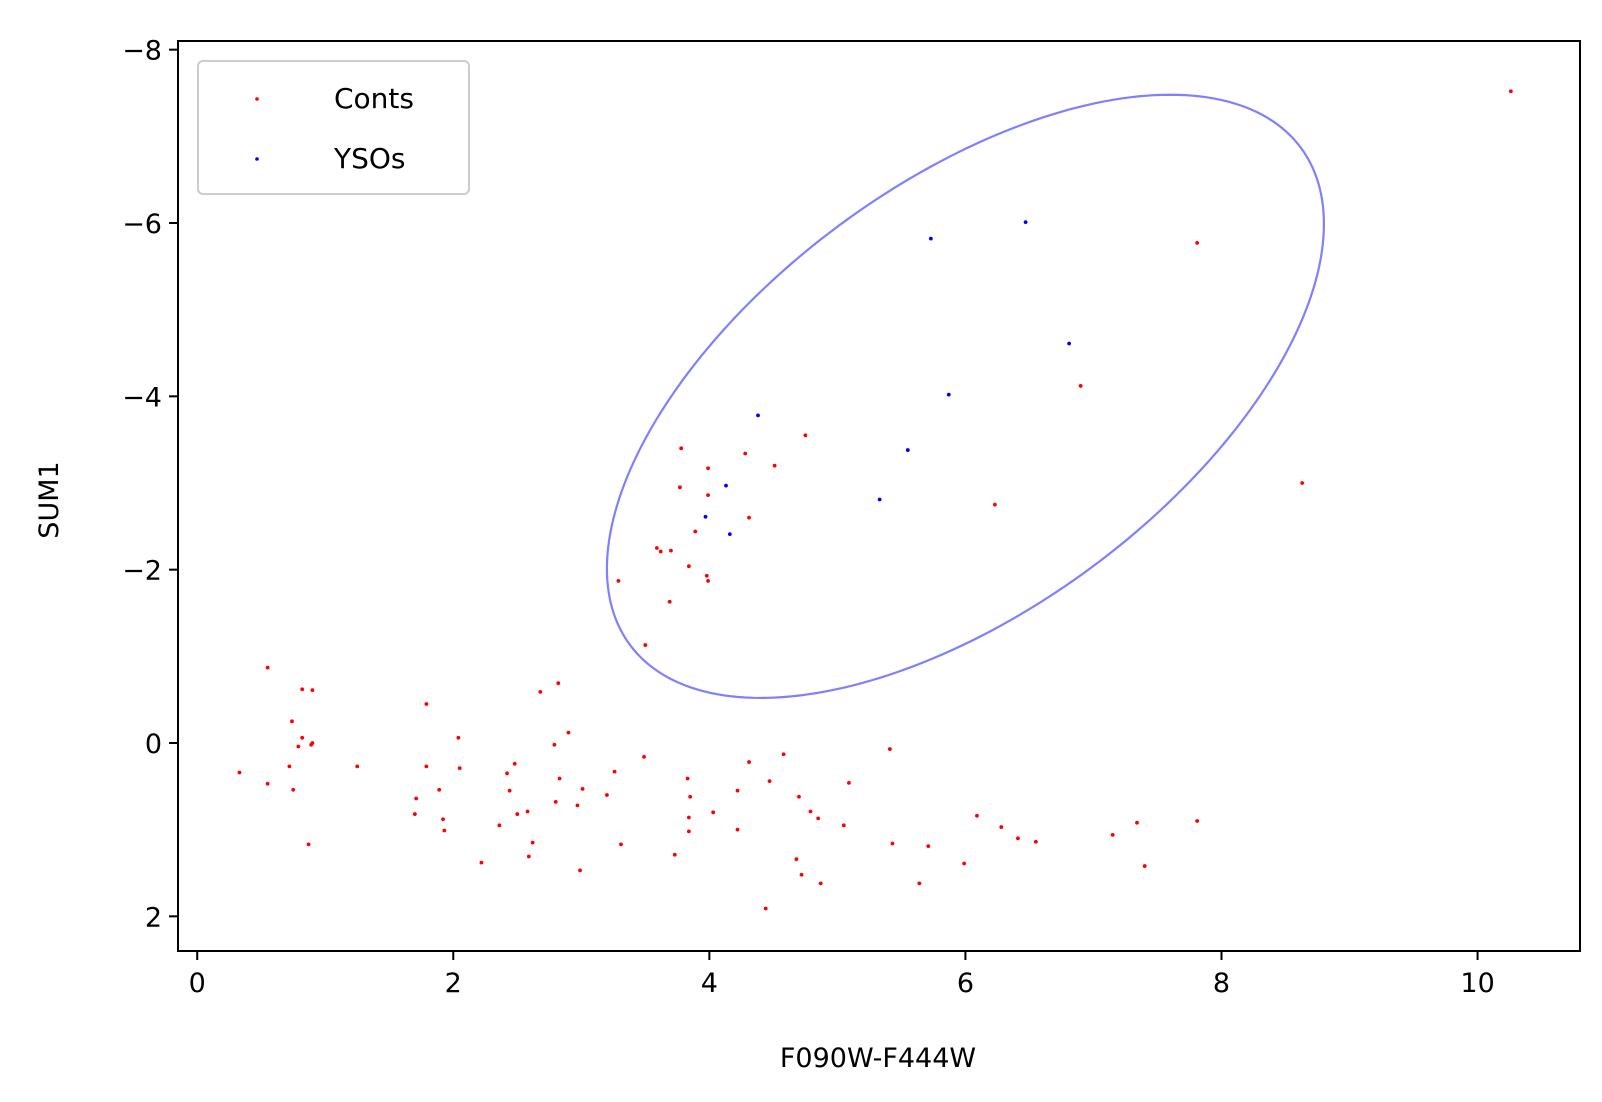 The width and height of the screenshot is (1602, 1102). Describe the element at coordinates (142, 224) in the screenshot. I see `y-tick-label: −6` at that location.